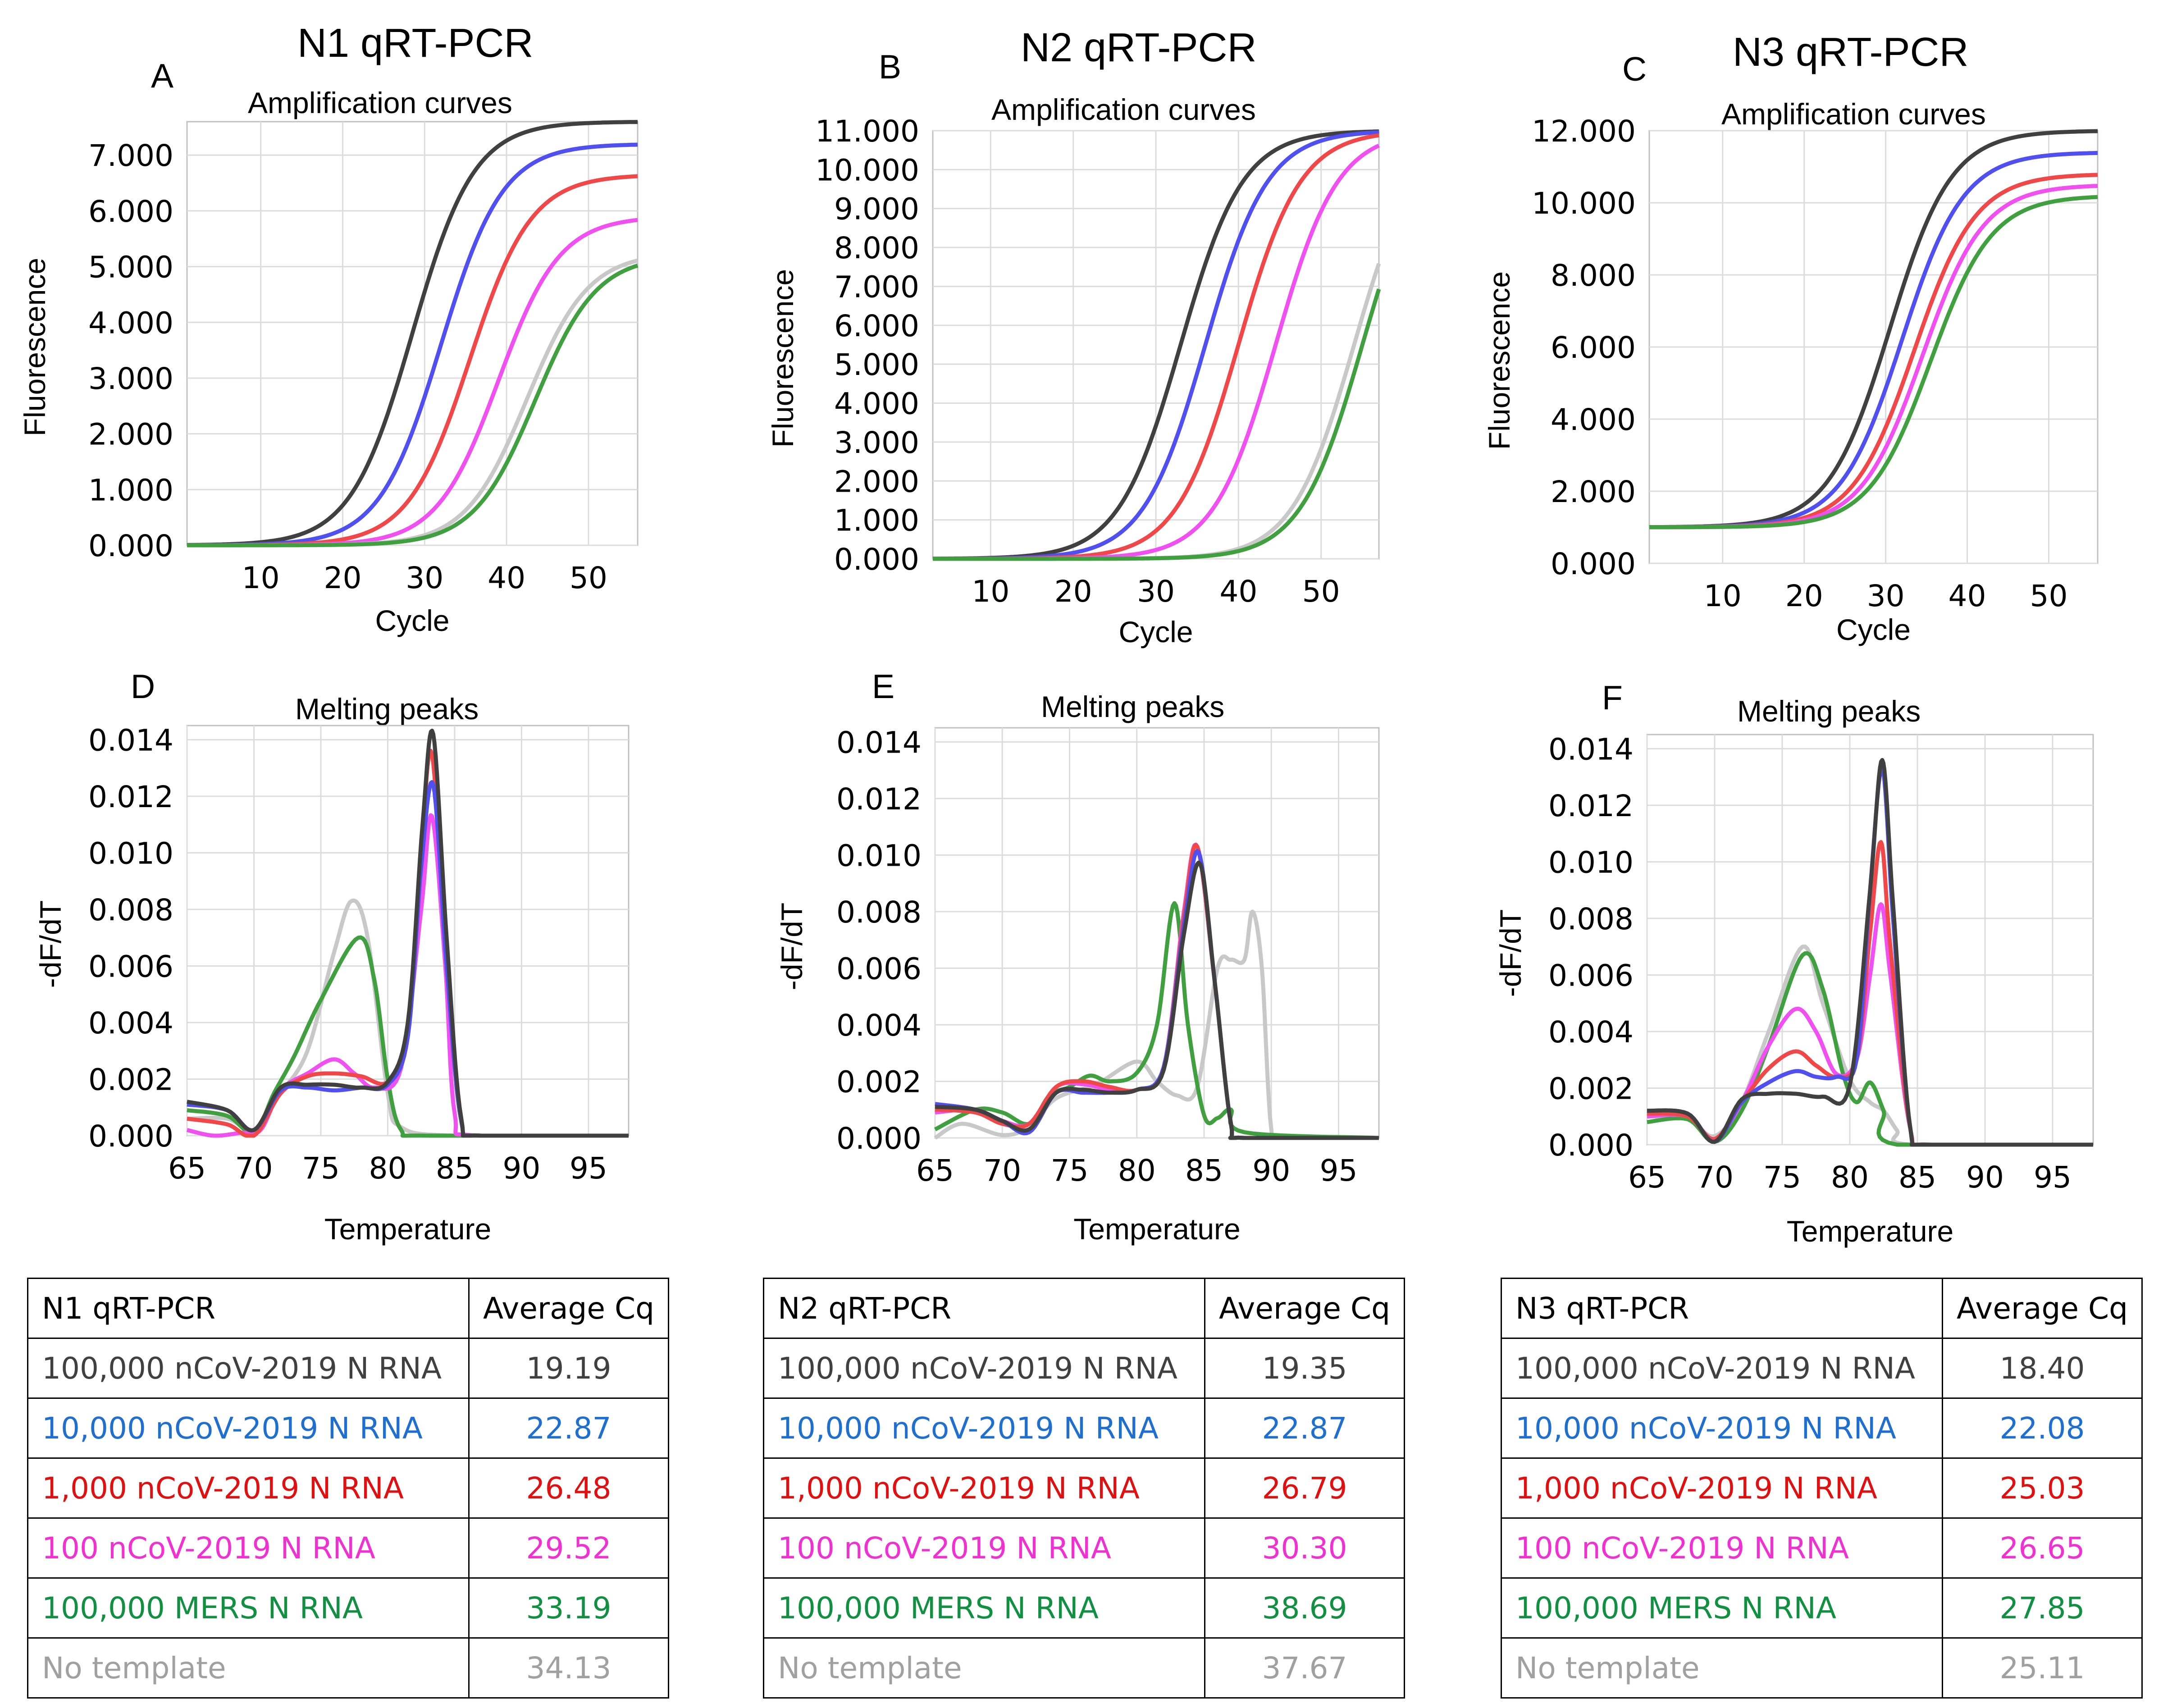  I want to click on y-tick-label: 0.002, so click(879, 1081).